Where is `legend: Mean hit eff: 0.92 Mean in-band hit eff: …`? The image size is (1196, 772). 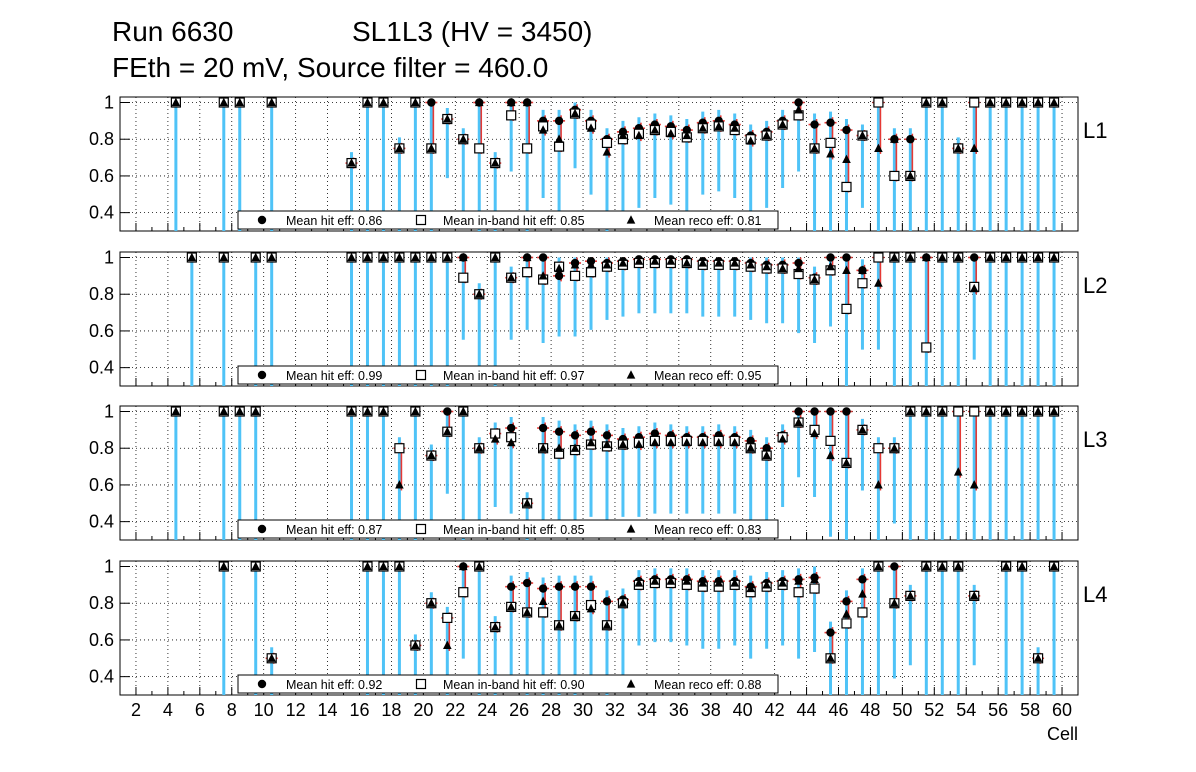 legend: Mean hit eff: 0.92 Mean in-band hit eff: … is located at coordinates (508, 684).